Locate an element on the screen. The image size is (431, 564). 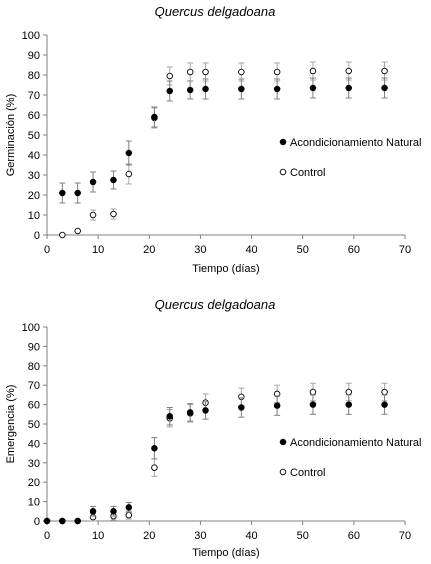
y-axis-label: Germinación (%) is located at coordinates (11, 135).